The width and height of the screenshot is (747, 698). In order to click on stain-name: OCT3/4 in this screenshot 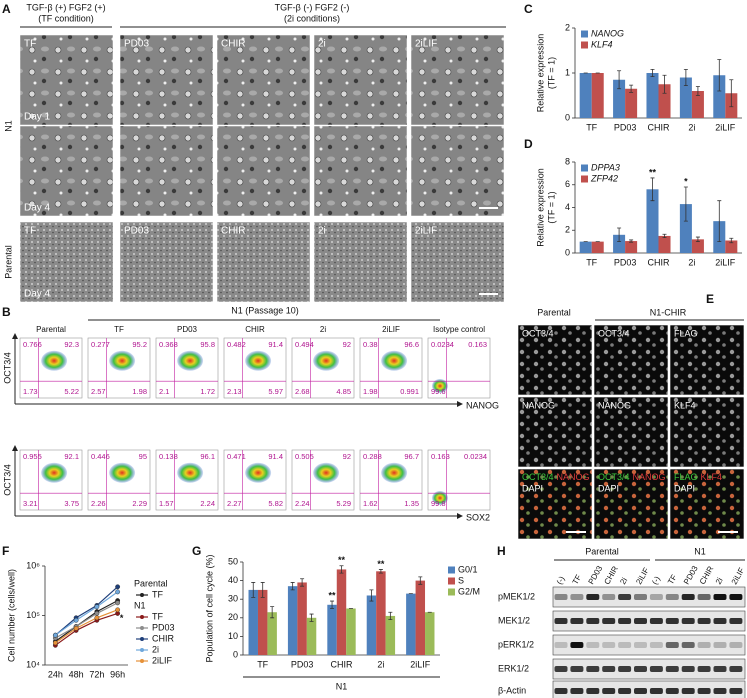, I will do `click(614, 477)`.